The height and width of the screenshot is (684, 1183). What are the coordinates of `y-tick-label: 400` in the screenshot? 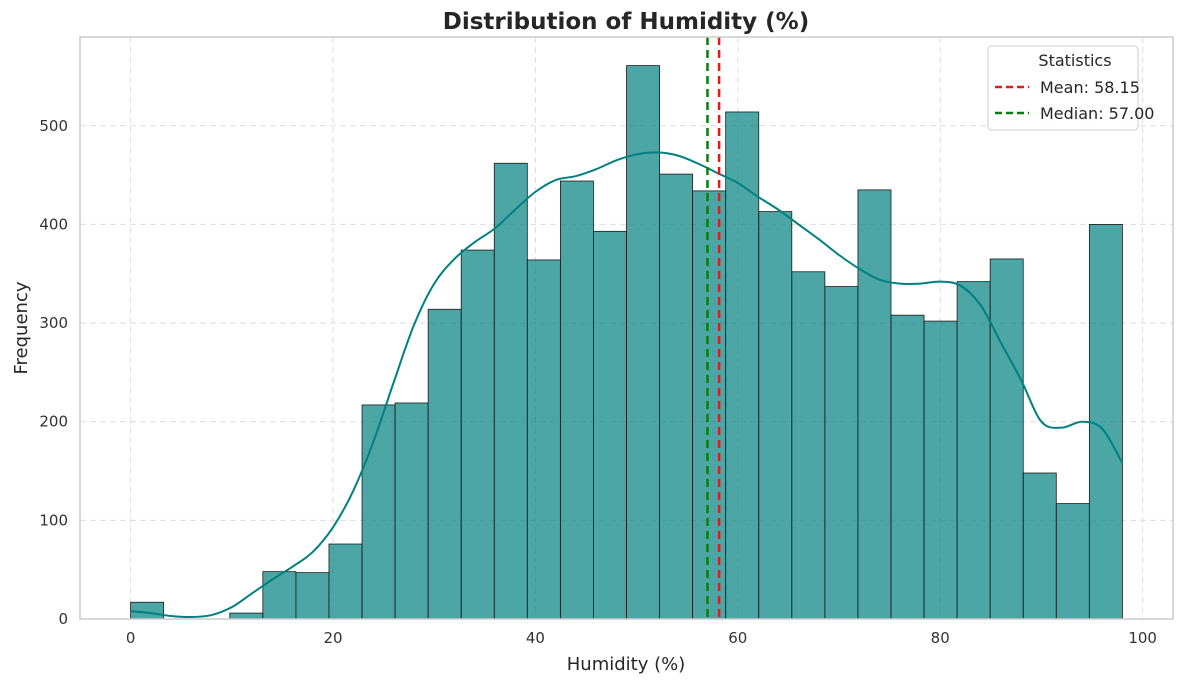 It's located at (53, 224).